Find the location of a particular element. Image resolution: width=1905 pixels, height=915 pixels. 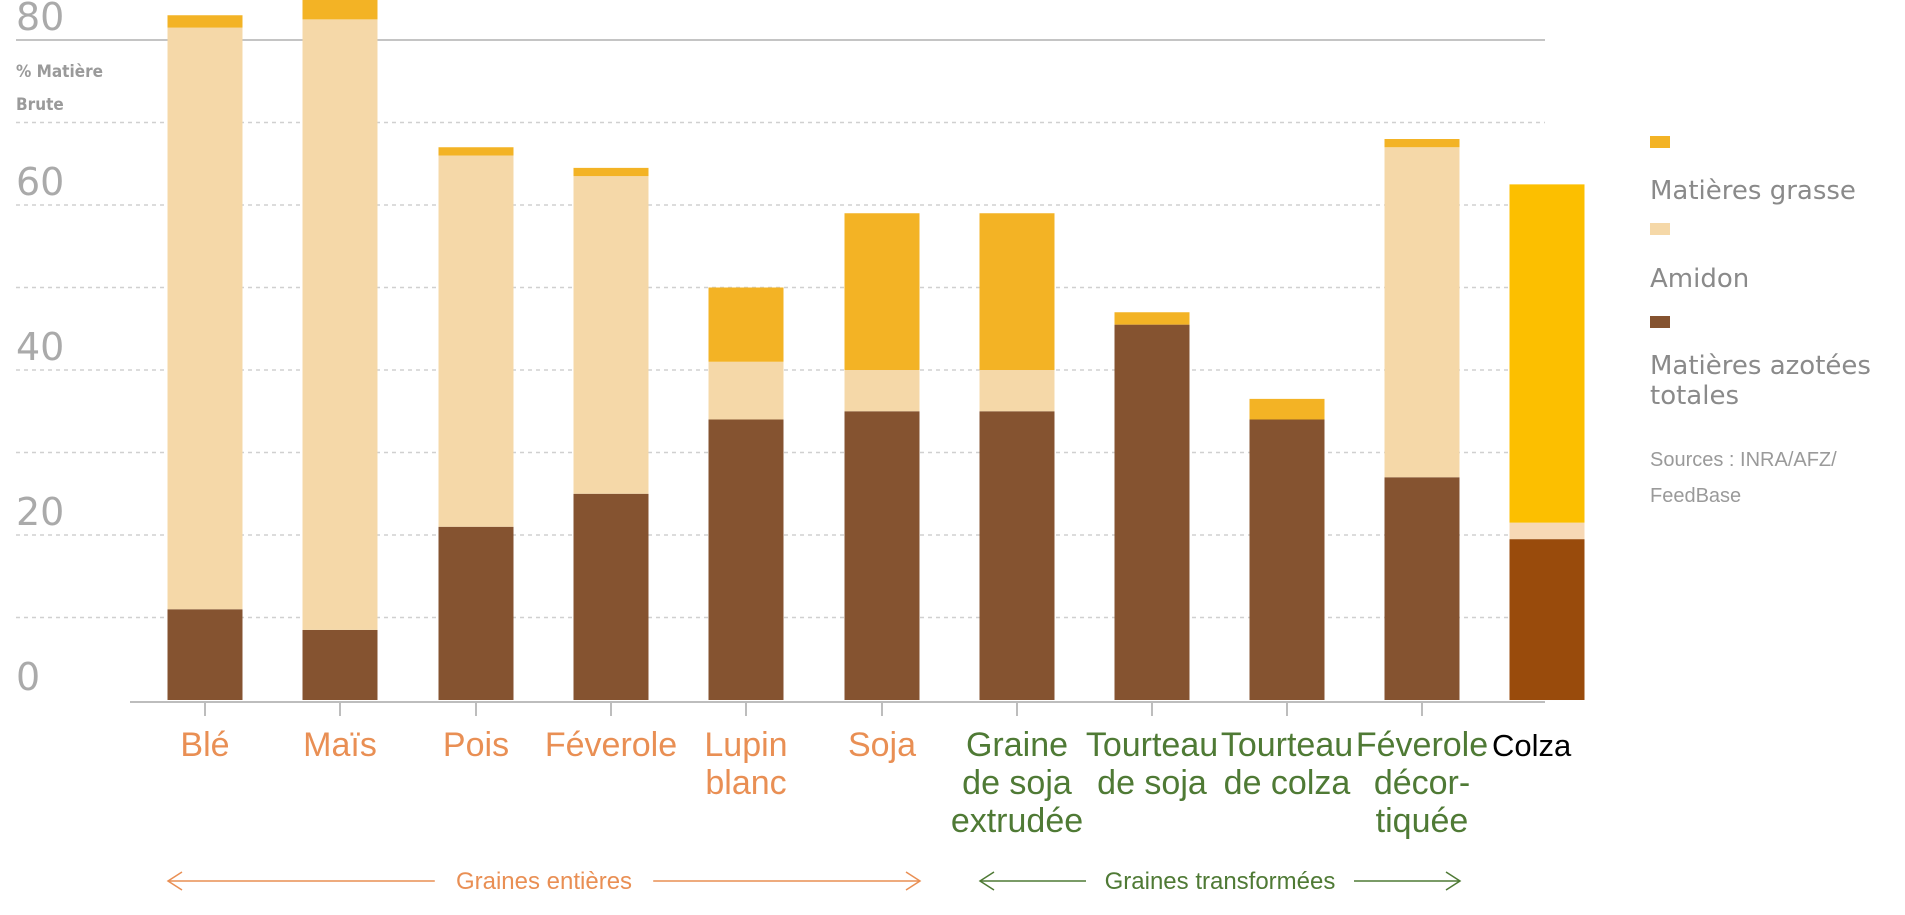

legend-label: Amidon is located at coordinates (1699, 279).